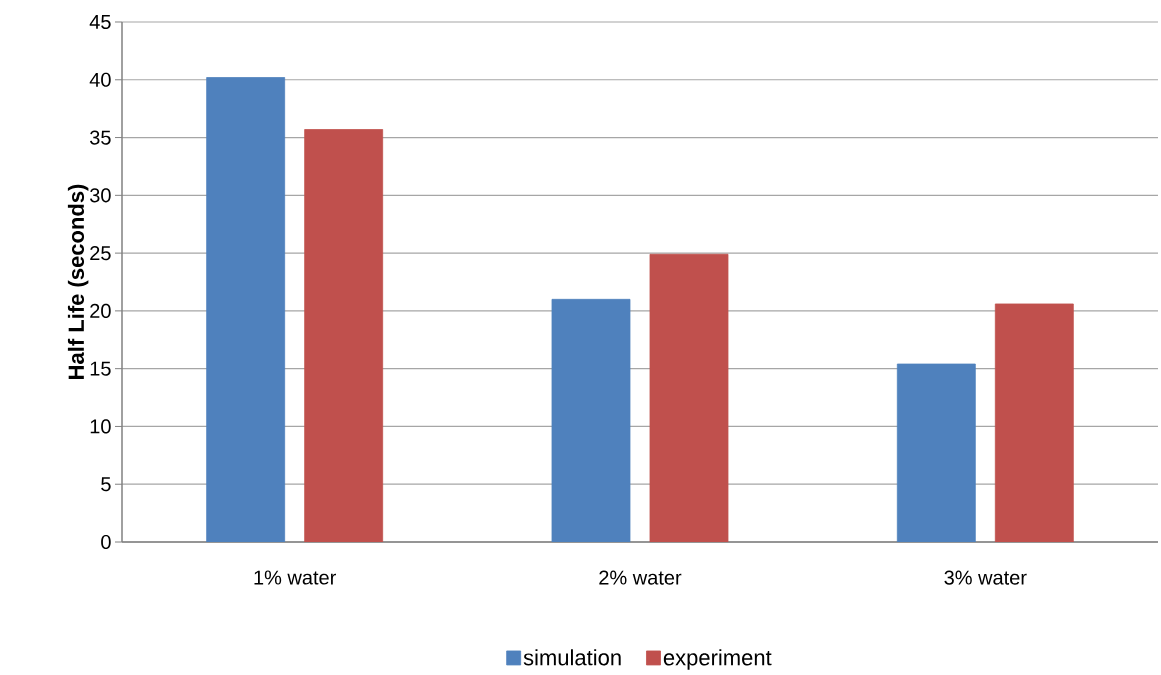 This screenshot has height=675, width=1161. Describe the element at coordinates (78, 281) in the screenshot. I see `y-axis-title: Half Life (seconds)` at that location.